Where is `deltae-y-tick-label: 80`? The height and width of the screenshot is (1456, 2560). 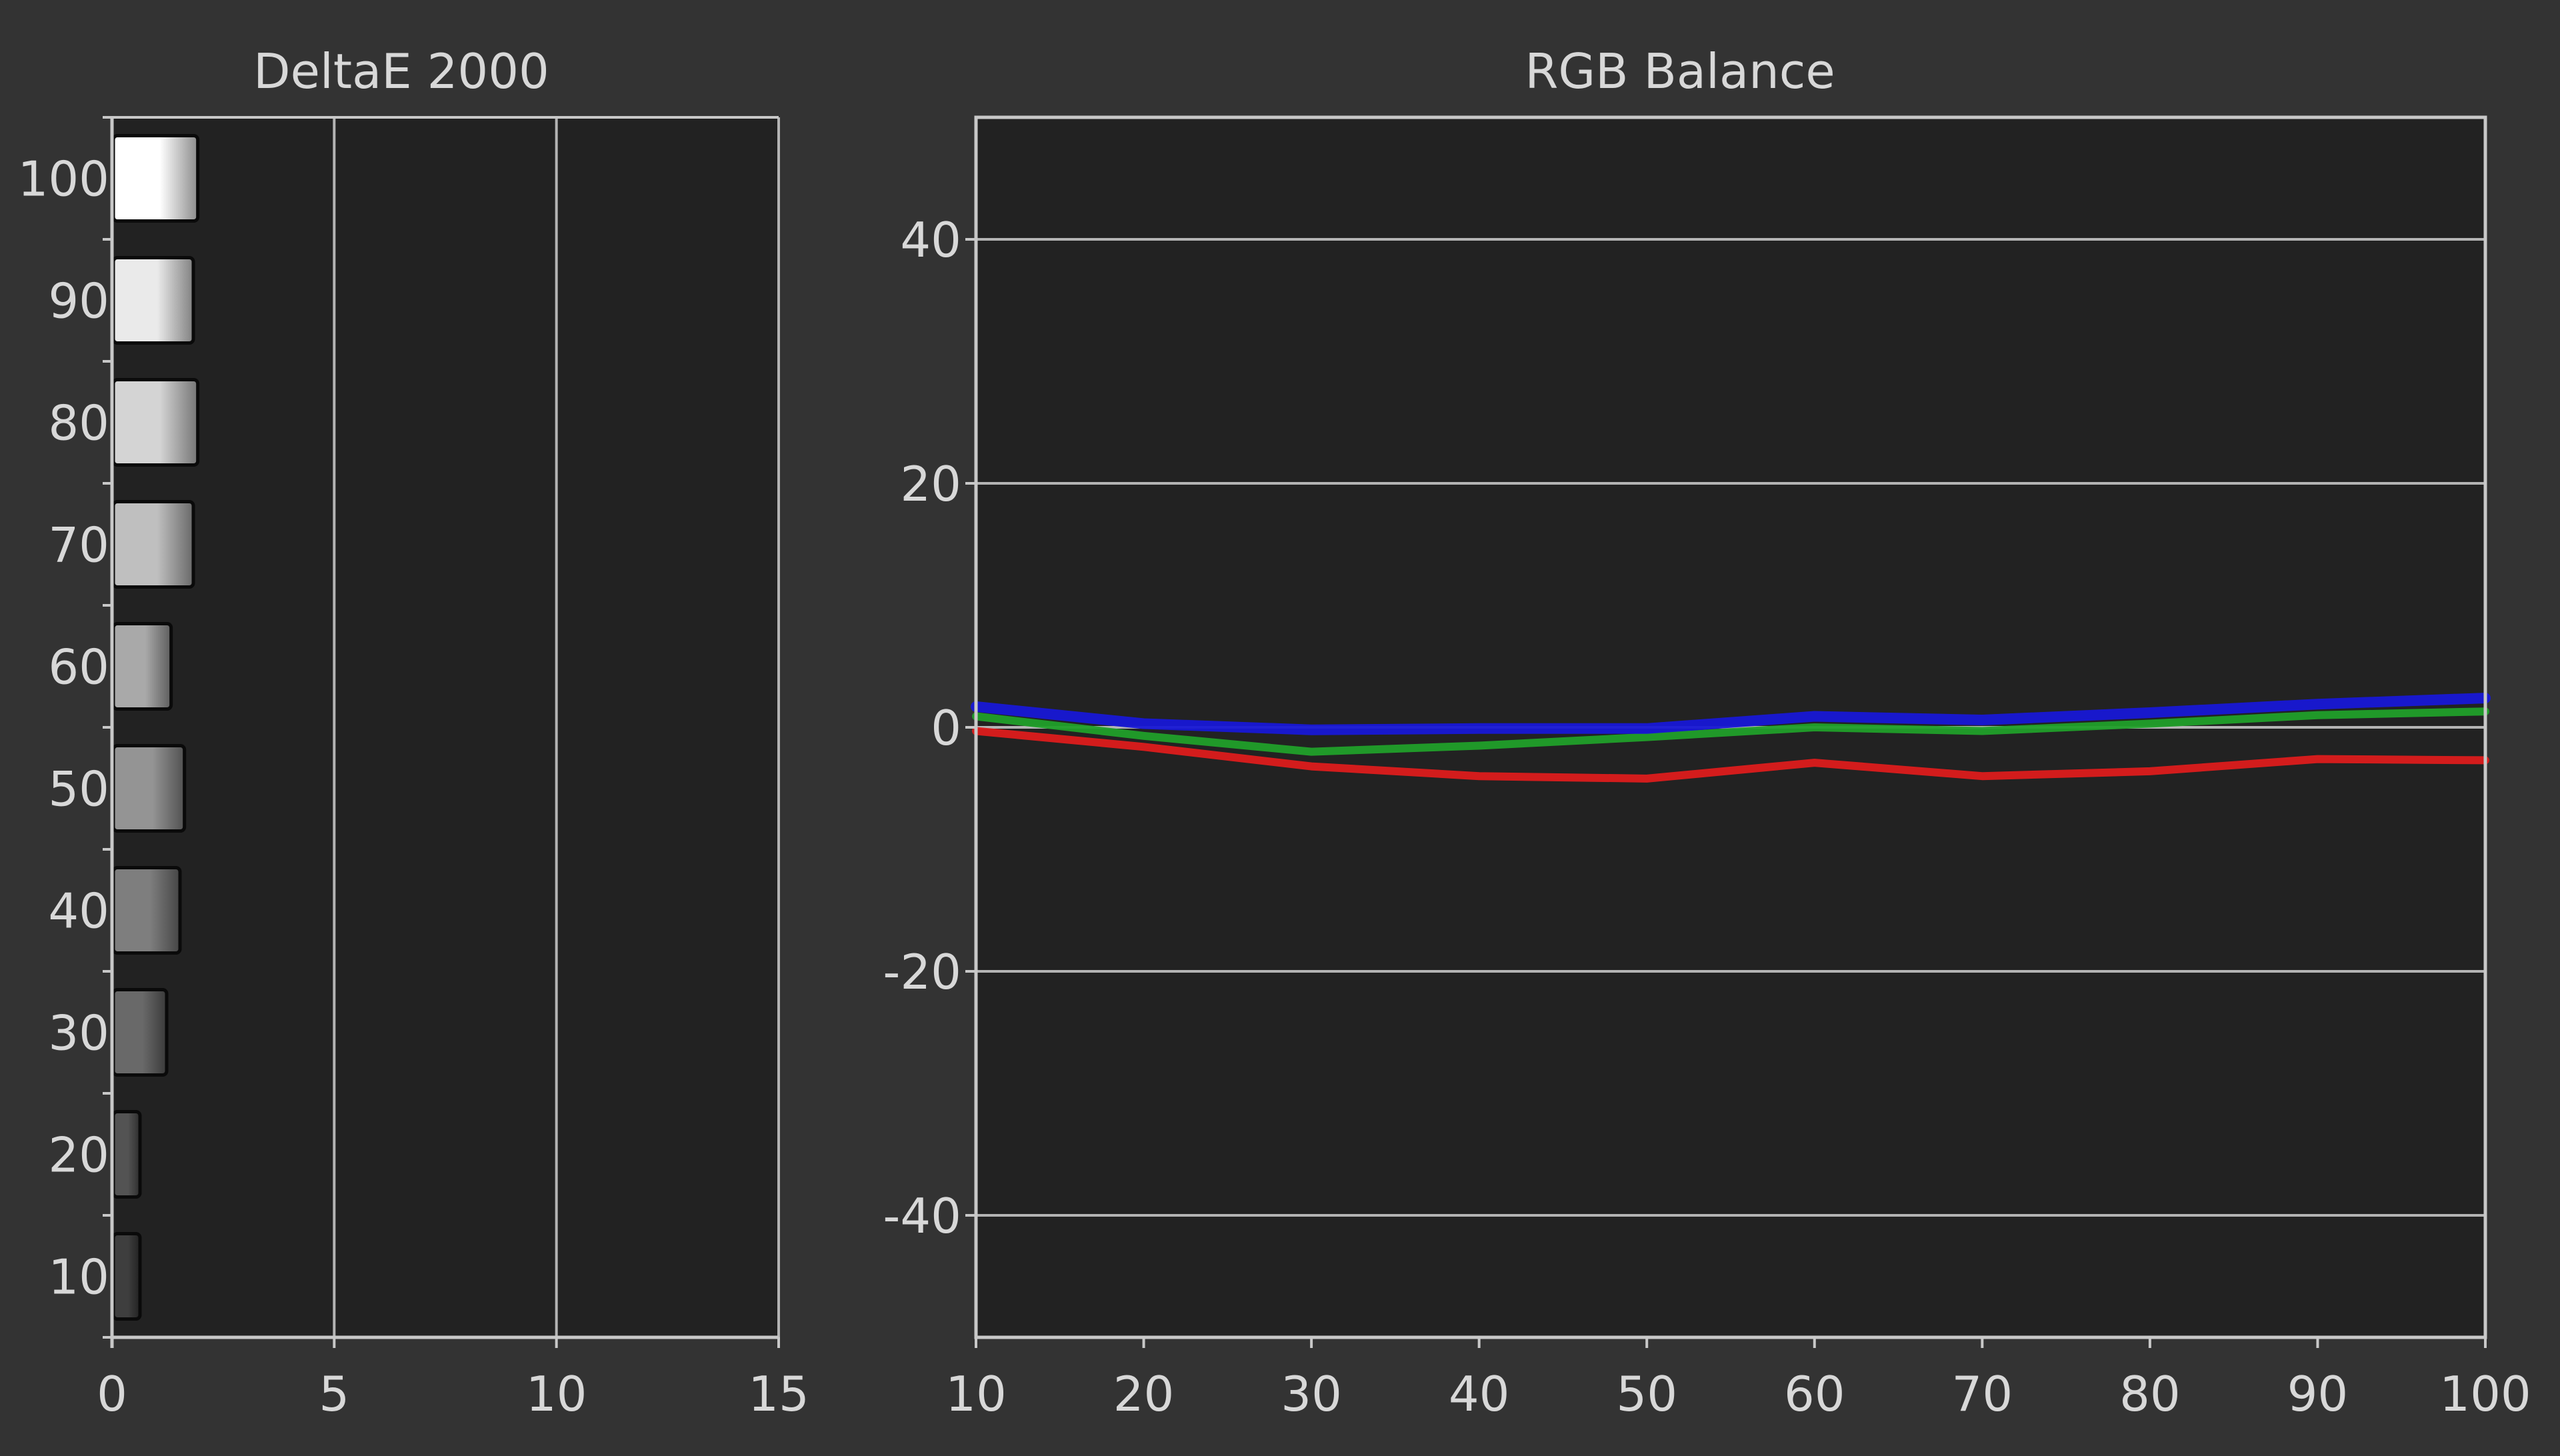 deltae-y-tick-label: 80 is located at coordinates (78, 423).